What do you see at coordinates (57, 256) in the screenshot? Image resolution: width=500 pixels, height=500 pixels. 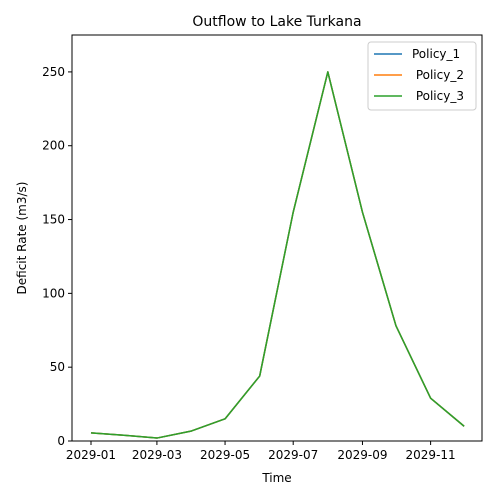 I see `y-axis: 0 50 100 150 200 250` at bounding box center [57, 256].